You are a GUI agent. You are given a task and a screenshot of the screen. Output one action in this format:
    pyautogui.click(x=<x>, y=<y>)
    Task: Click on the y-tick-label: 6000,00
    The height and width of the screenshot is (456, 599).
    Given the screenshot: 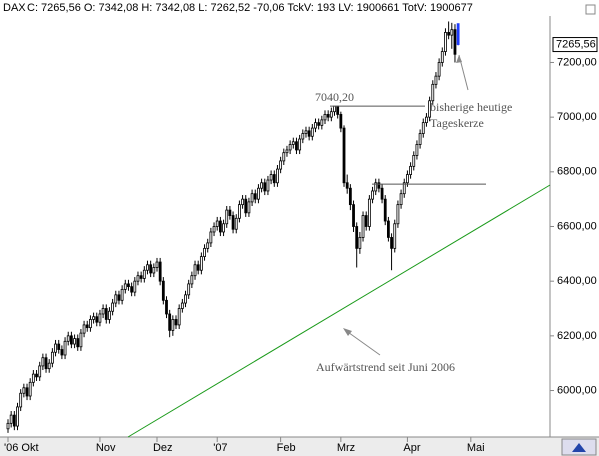 What is the action you would take?
    pyautogui.click(x=577, y=390)
    